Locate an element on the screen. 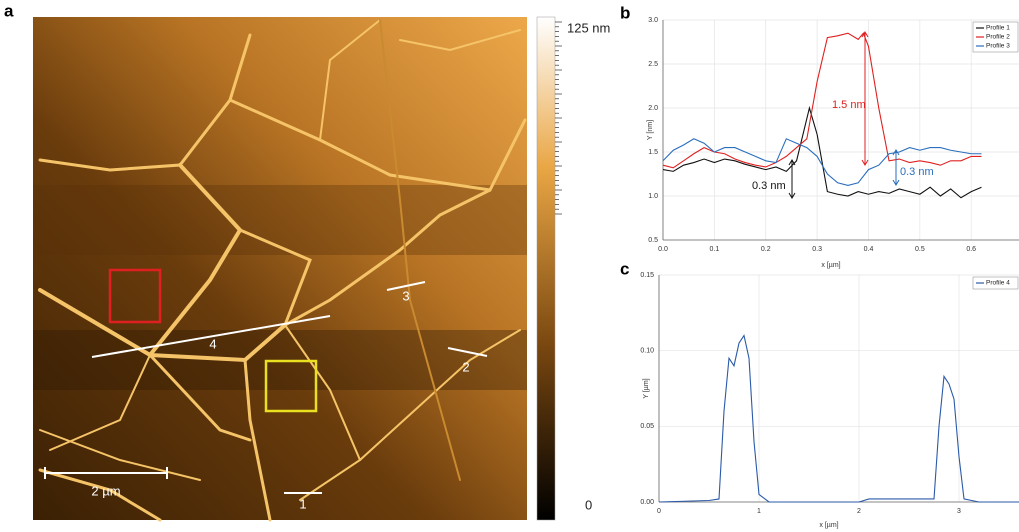  scale-bar-label: 2 µm is located at coordinates (105, 490).